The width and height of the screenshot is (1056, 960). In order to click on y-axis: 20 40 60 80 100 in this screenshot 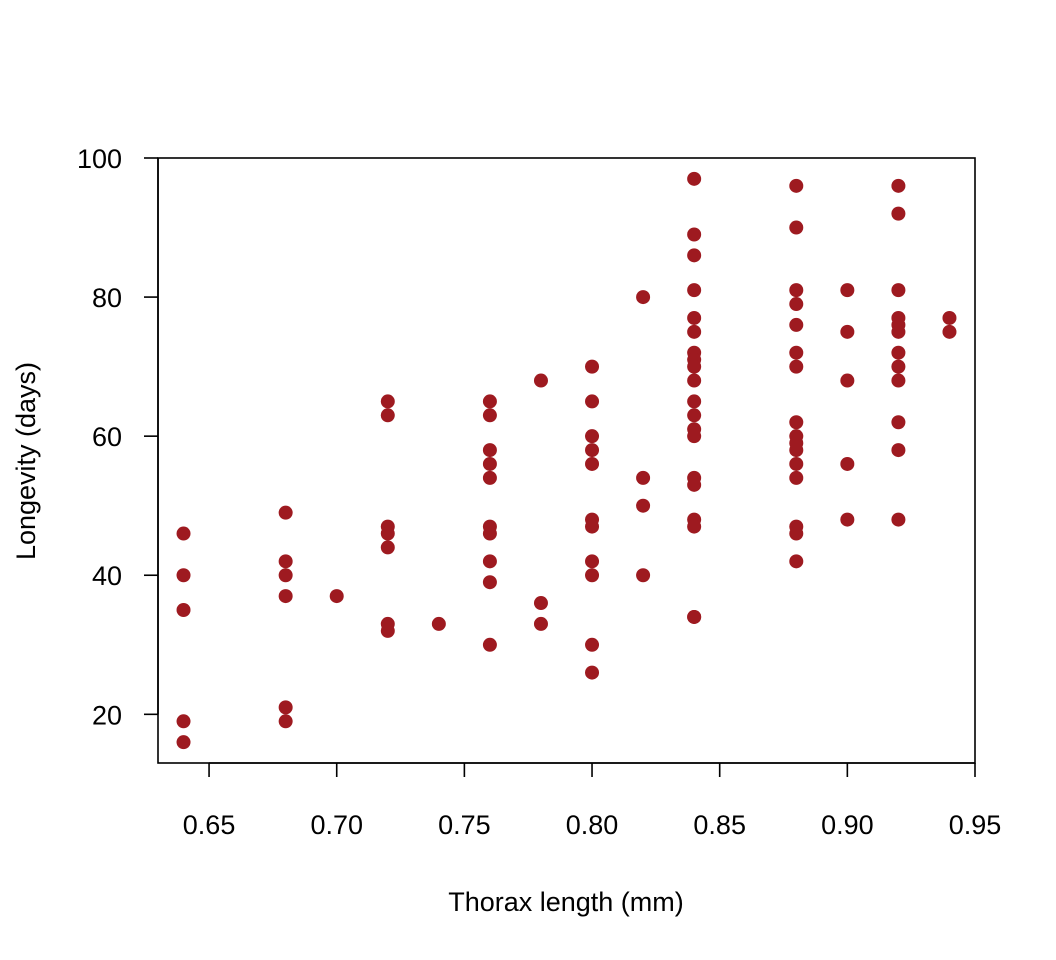, I will do `click(118, 437)`.